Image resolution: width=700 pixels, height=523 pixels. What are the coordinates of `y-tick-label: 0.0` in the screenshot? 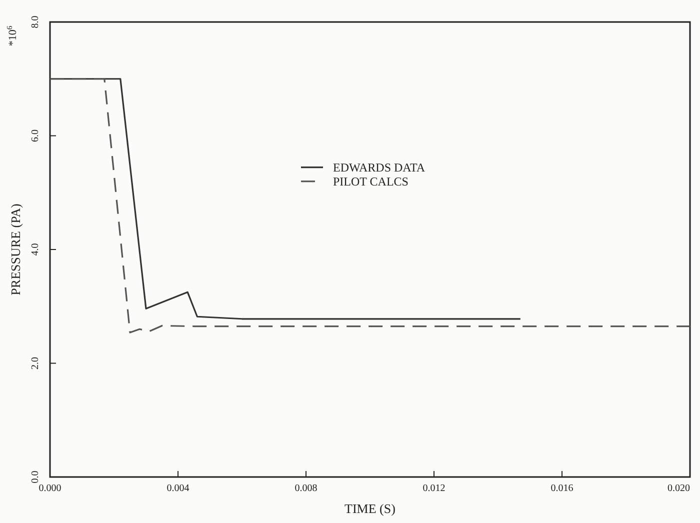 It's located at (35, 477).